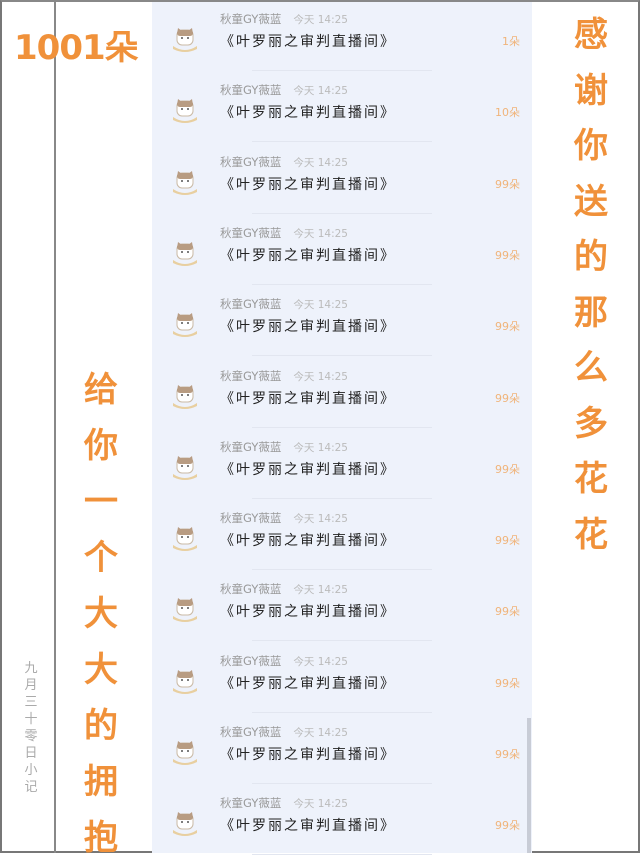  What do you see at coordinates (31, 728) in the screenshot?
I see `date-note: 九月三十零日 小记` at bounding box center [31, 728].